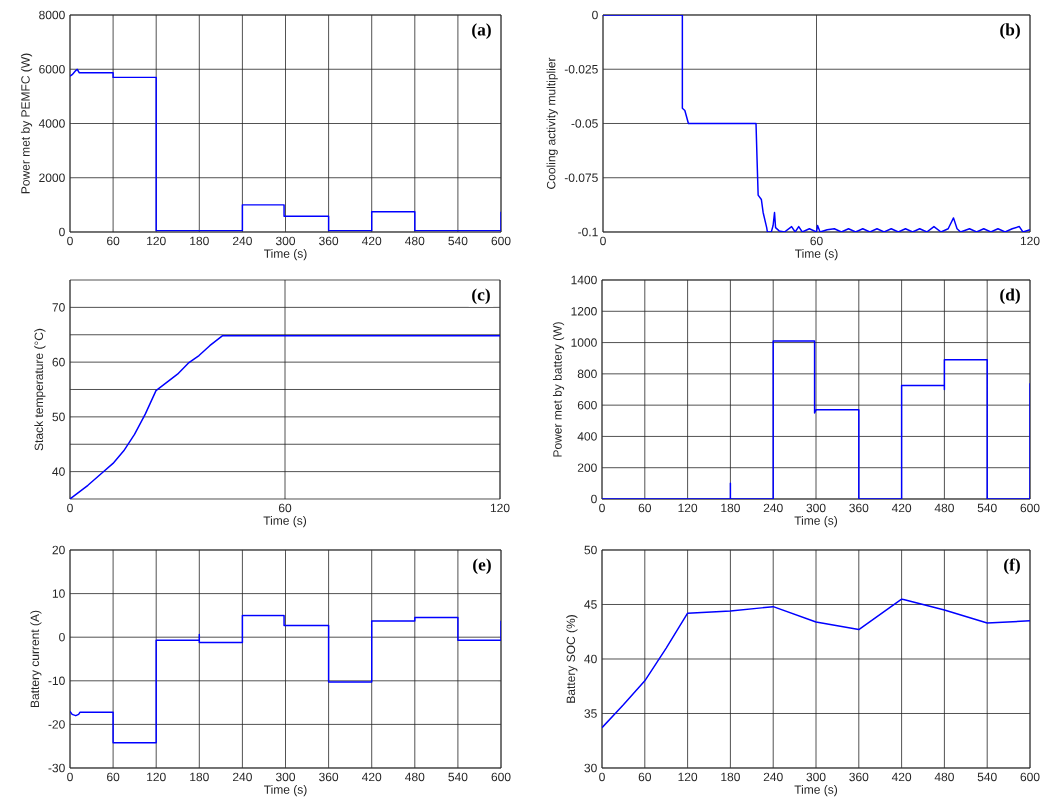 The image size is (1045, 808). Describe the element at coordinates (587, 374) in the screenshot. I see `y-tick-label: 800` at that location.